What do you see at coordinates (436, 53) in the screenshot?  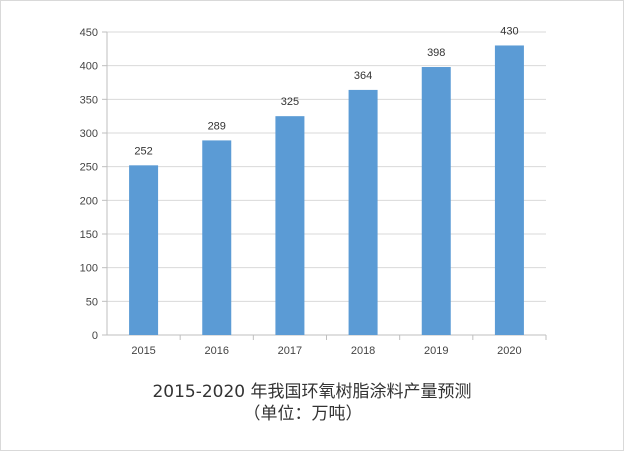 I see `data-label: 398` at bounding box center [436, 53].